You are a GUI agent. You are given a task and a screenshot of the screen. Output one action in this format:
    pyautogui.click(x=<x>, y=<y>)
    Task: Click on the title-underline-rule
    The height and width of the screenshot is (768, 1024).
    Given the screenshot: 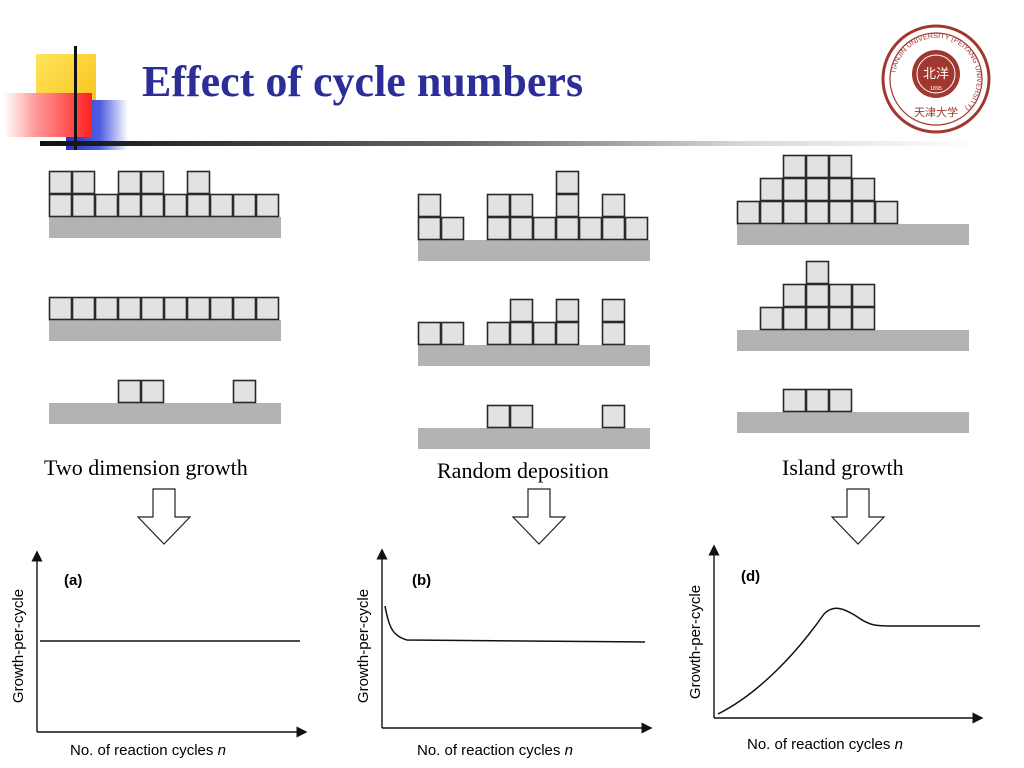 What is the action you would take?
    pyautogui.click(x=510, y=143)
    